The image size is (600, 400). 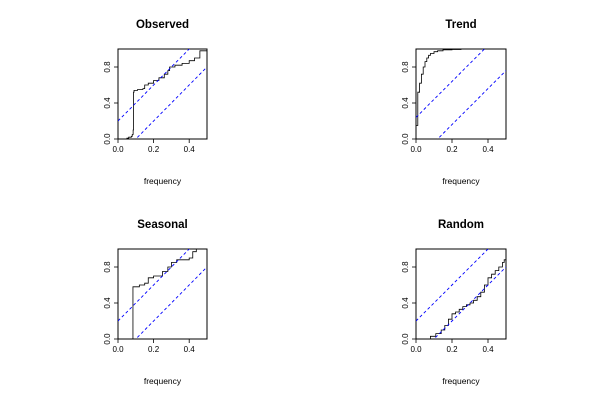 I want to click on panel-random: Random 0.0 0.2 0.4 0.0 0.4 0.8 frequency, so click(x=454, y=302).